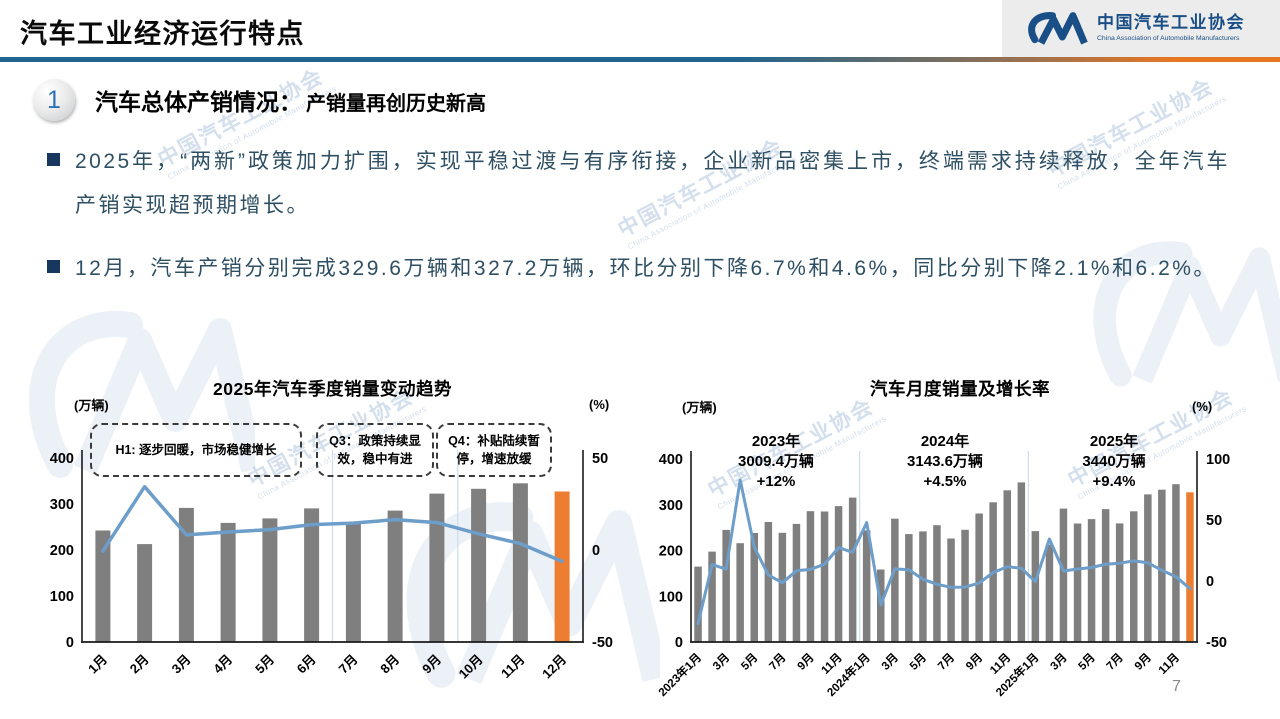  Describe the element at coordinates (306, 664) in the screenshot. I see `svg-text: 6月` at that location.